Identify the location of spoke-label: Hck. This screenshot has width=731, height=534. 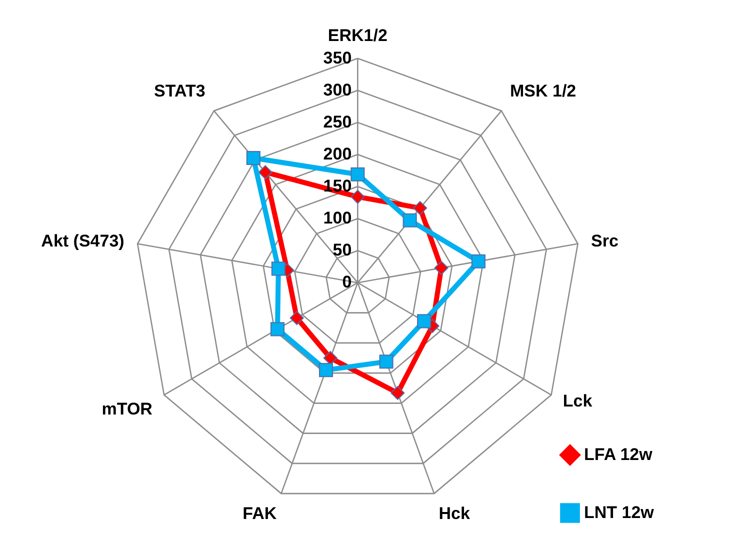
(454, 514).